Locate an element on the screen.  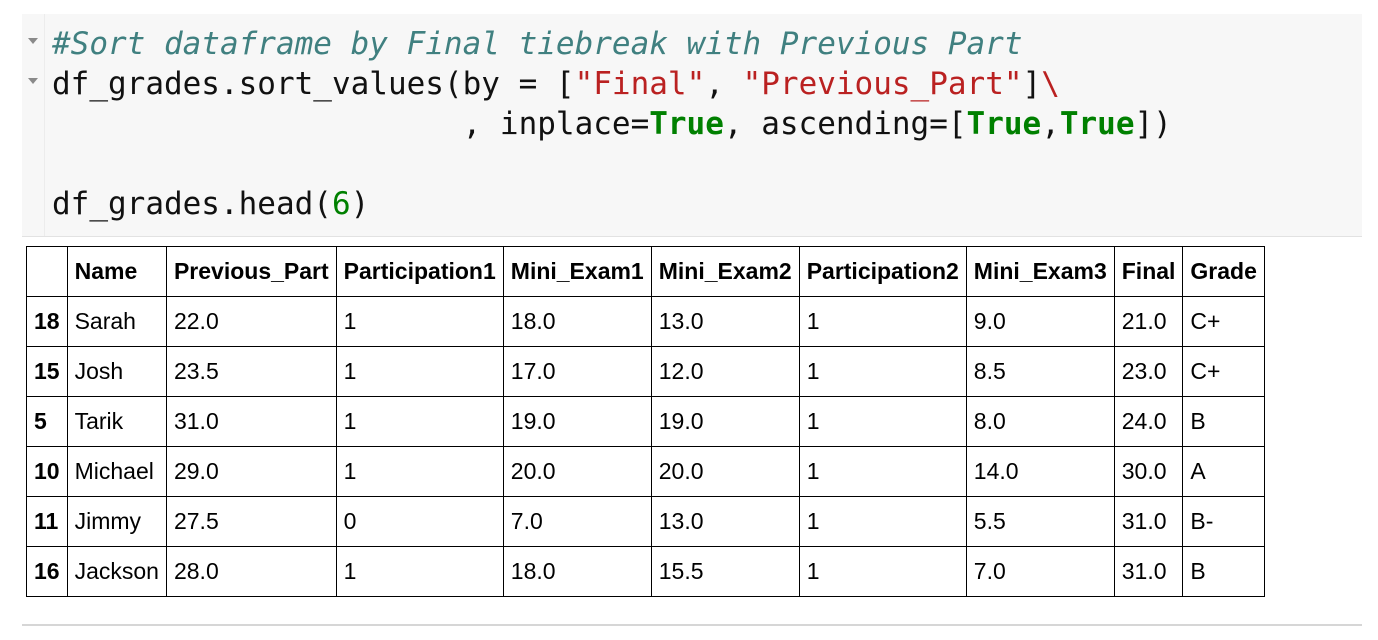
cell-grade: B- is located at coordinates (1223, 521).